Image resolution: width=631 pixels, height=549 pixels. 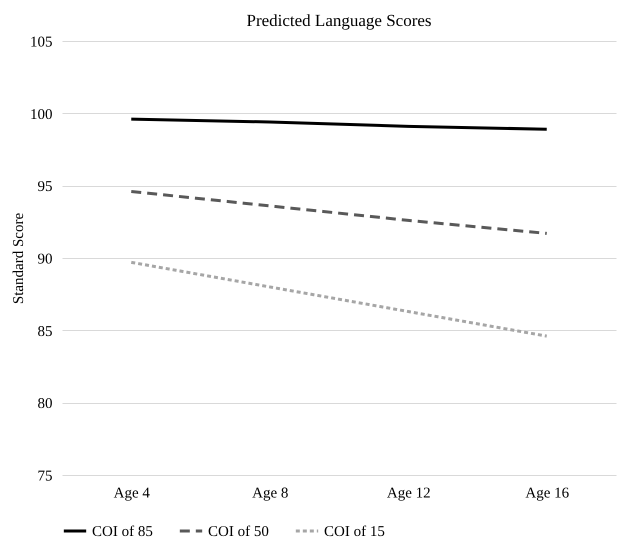 What do you see at coordinates (41, 114) in the screenshot?
I see `y-tick-label: 100` at bounding box center [41, 114].